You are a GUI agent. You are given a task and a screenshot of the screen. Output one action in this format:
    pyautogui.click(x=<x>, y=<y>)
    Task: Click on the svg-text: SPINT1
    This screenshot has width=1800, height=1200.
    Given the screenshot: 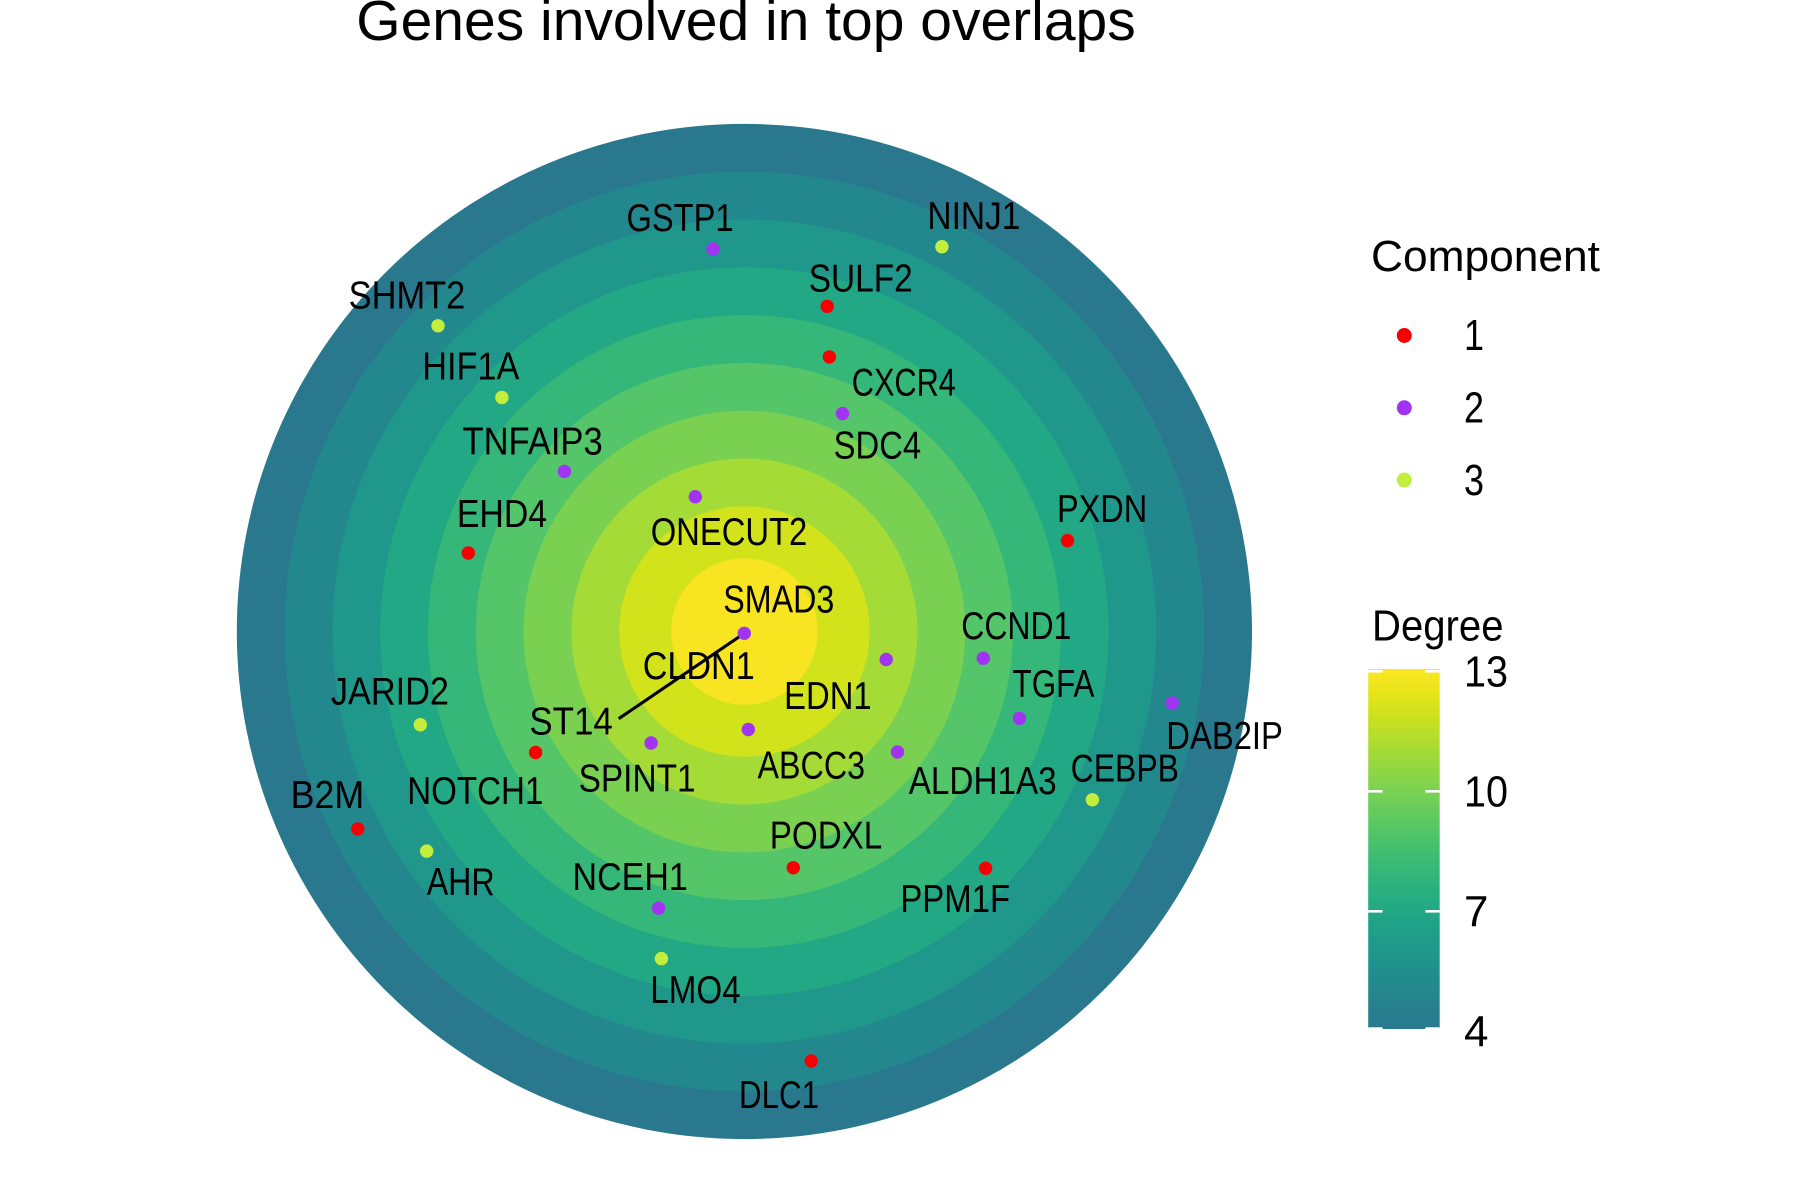 What is the action you would take?
    pyautogui.click(x=637, y=778)
    